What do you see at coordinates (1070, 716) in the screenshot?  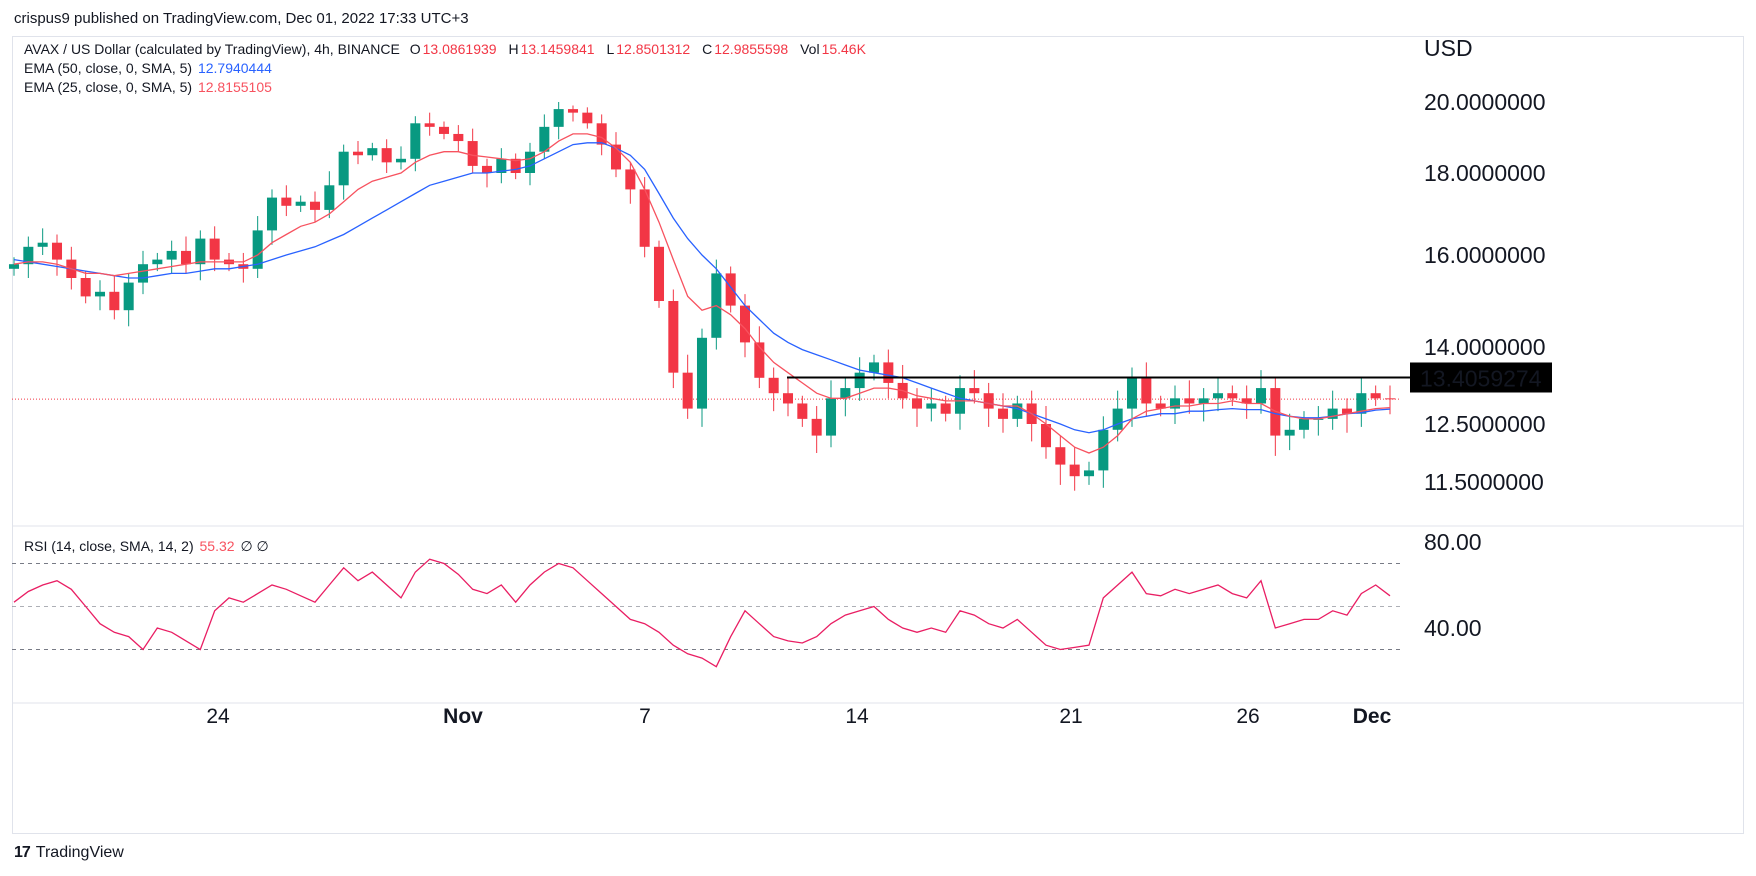 I see `time-tick-label: 21` at bounding box center [1070, 716].